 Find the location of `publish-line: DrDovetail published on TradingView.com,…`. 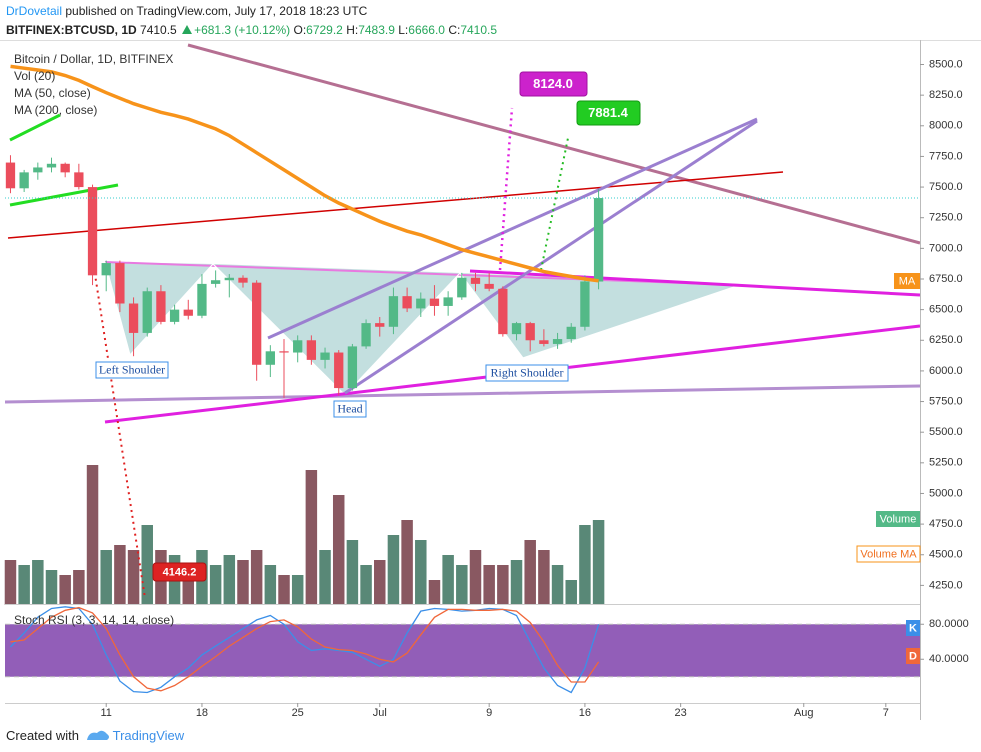

publish-line: DrDovetail published on TradingView.com,… is located at coordinates (251, 11).